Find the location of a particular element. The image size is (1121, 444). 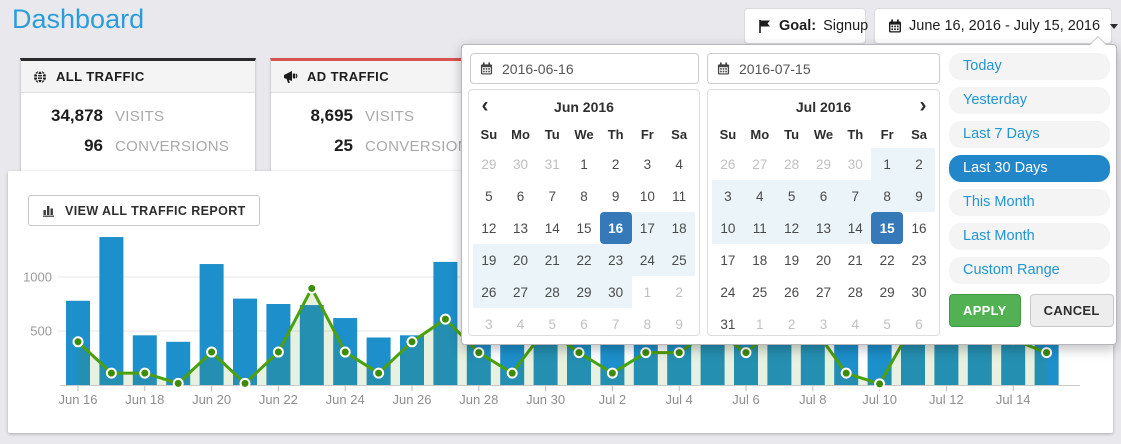

range-option-last-month: Last Month is located at coordinates (1029, 236).